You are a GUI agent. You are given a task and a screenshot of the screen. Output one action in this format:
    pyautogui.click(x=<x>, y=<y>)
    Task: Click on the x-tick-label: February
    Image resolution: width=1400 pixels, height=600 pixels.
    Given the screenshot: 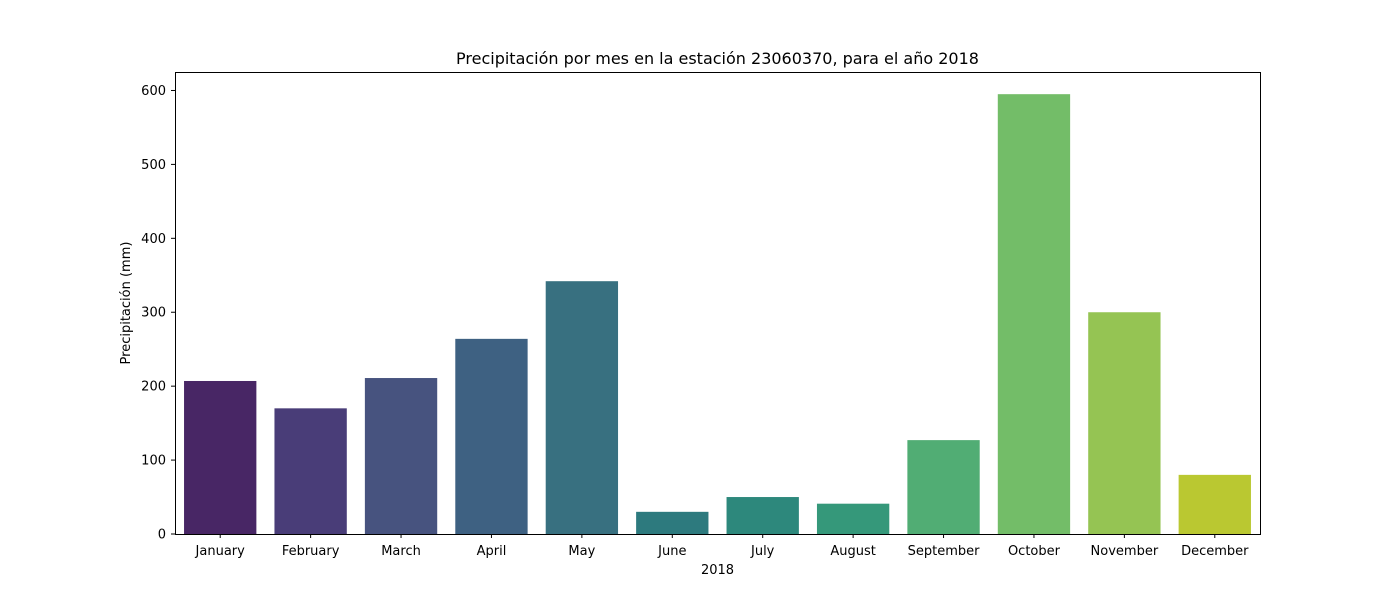 What is the action you would take?
    pyautogui.click(x=311, y=551)
    